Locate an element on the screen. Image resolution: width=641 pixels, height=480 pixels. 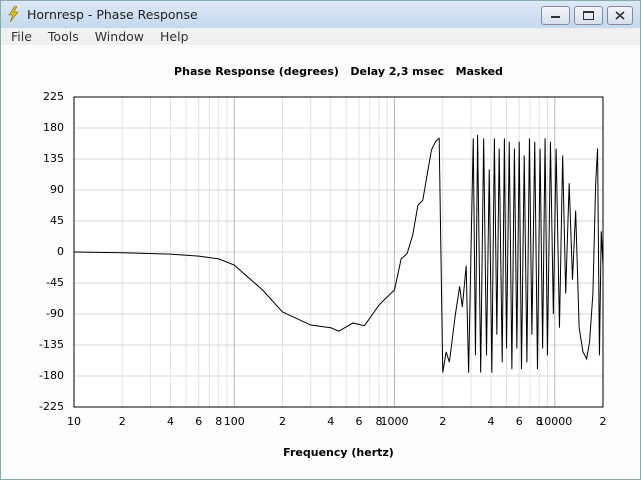
x-tick-label: 10 is located at coordinates (74, 421).